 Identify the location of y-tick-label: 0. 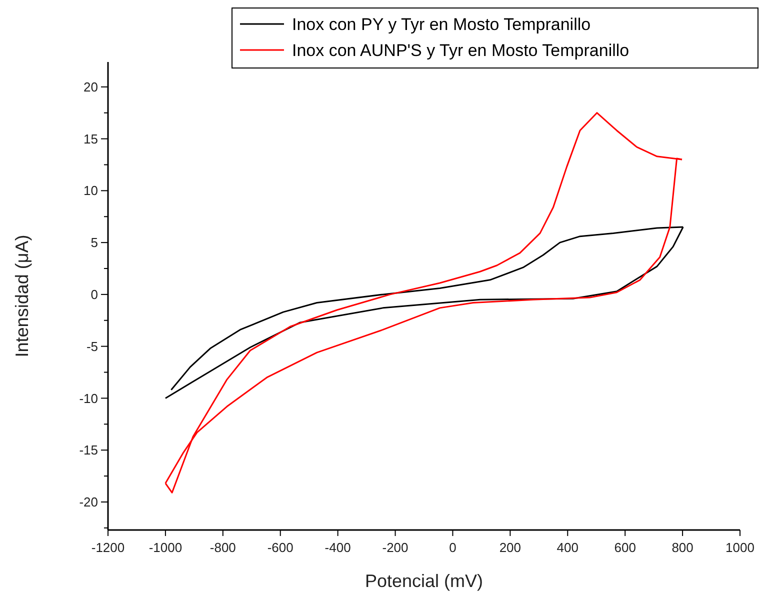
(94, 294).